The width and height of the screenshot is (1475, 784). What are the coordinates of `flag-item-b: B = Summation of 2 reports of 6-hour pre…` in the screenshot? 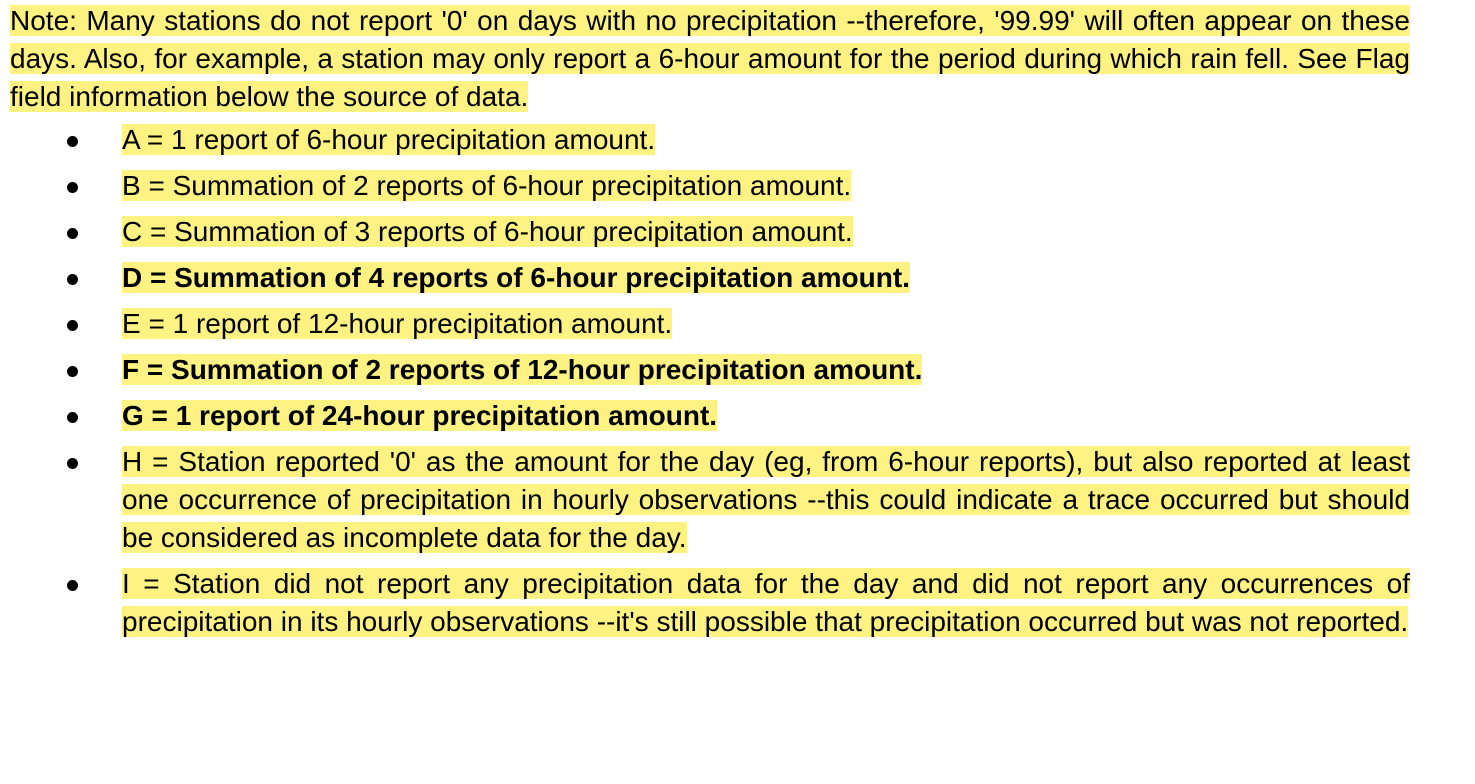 It's located at (738, 186).